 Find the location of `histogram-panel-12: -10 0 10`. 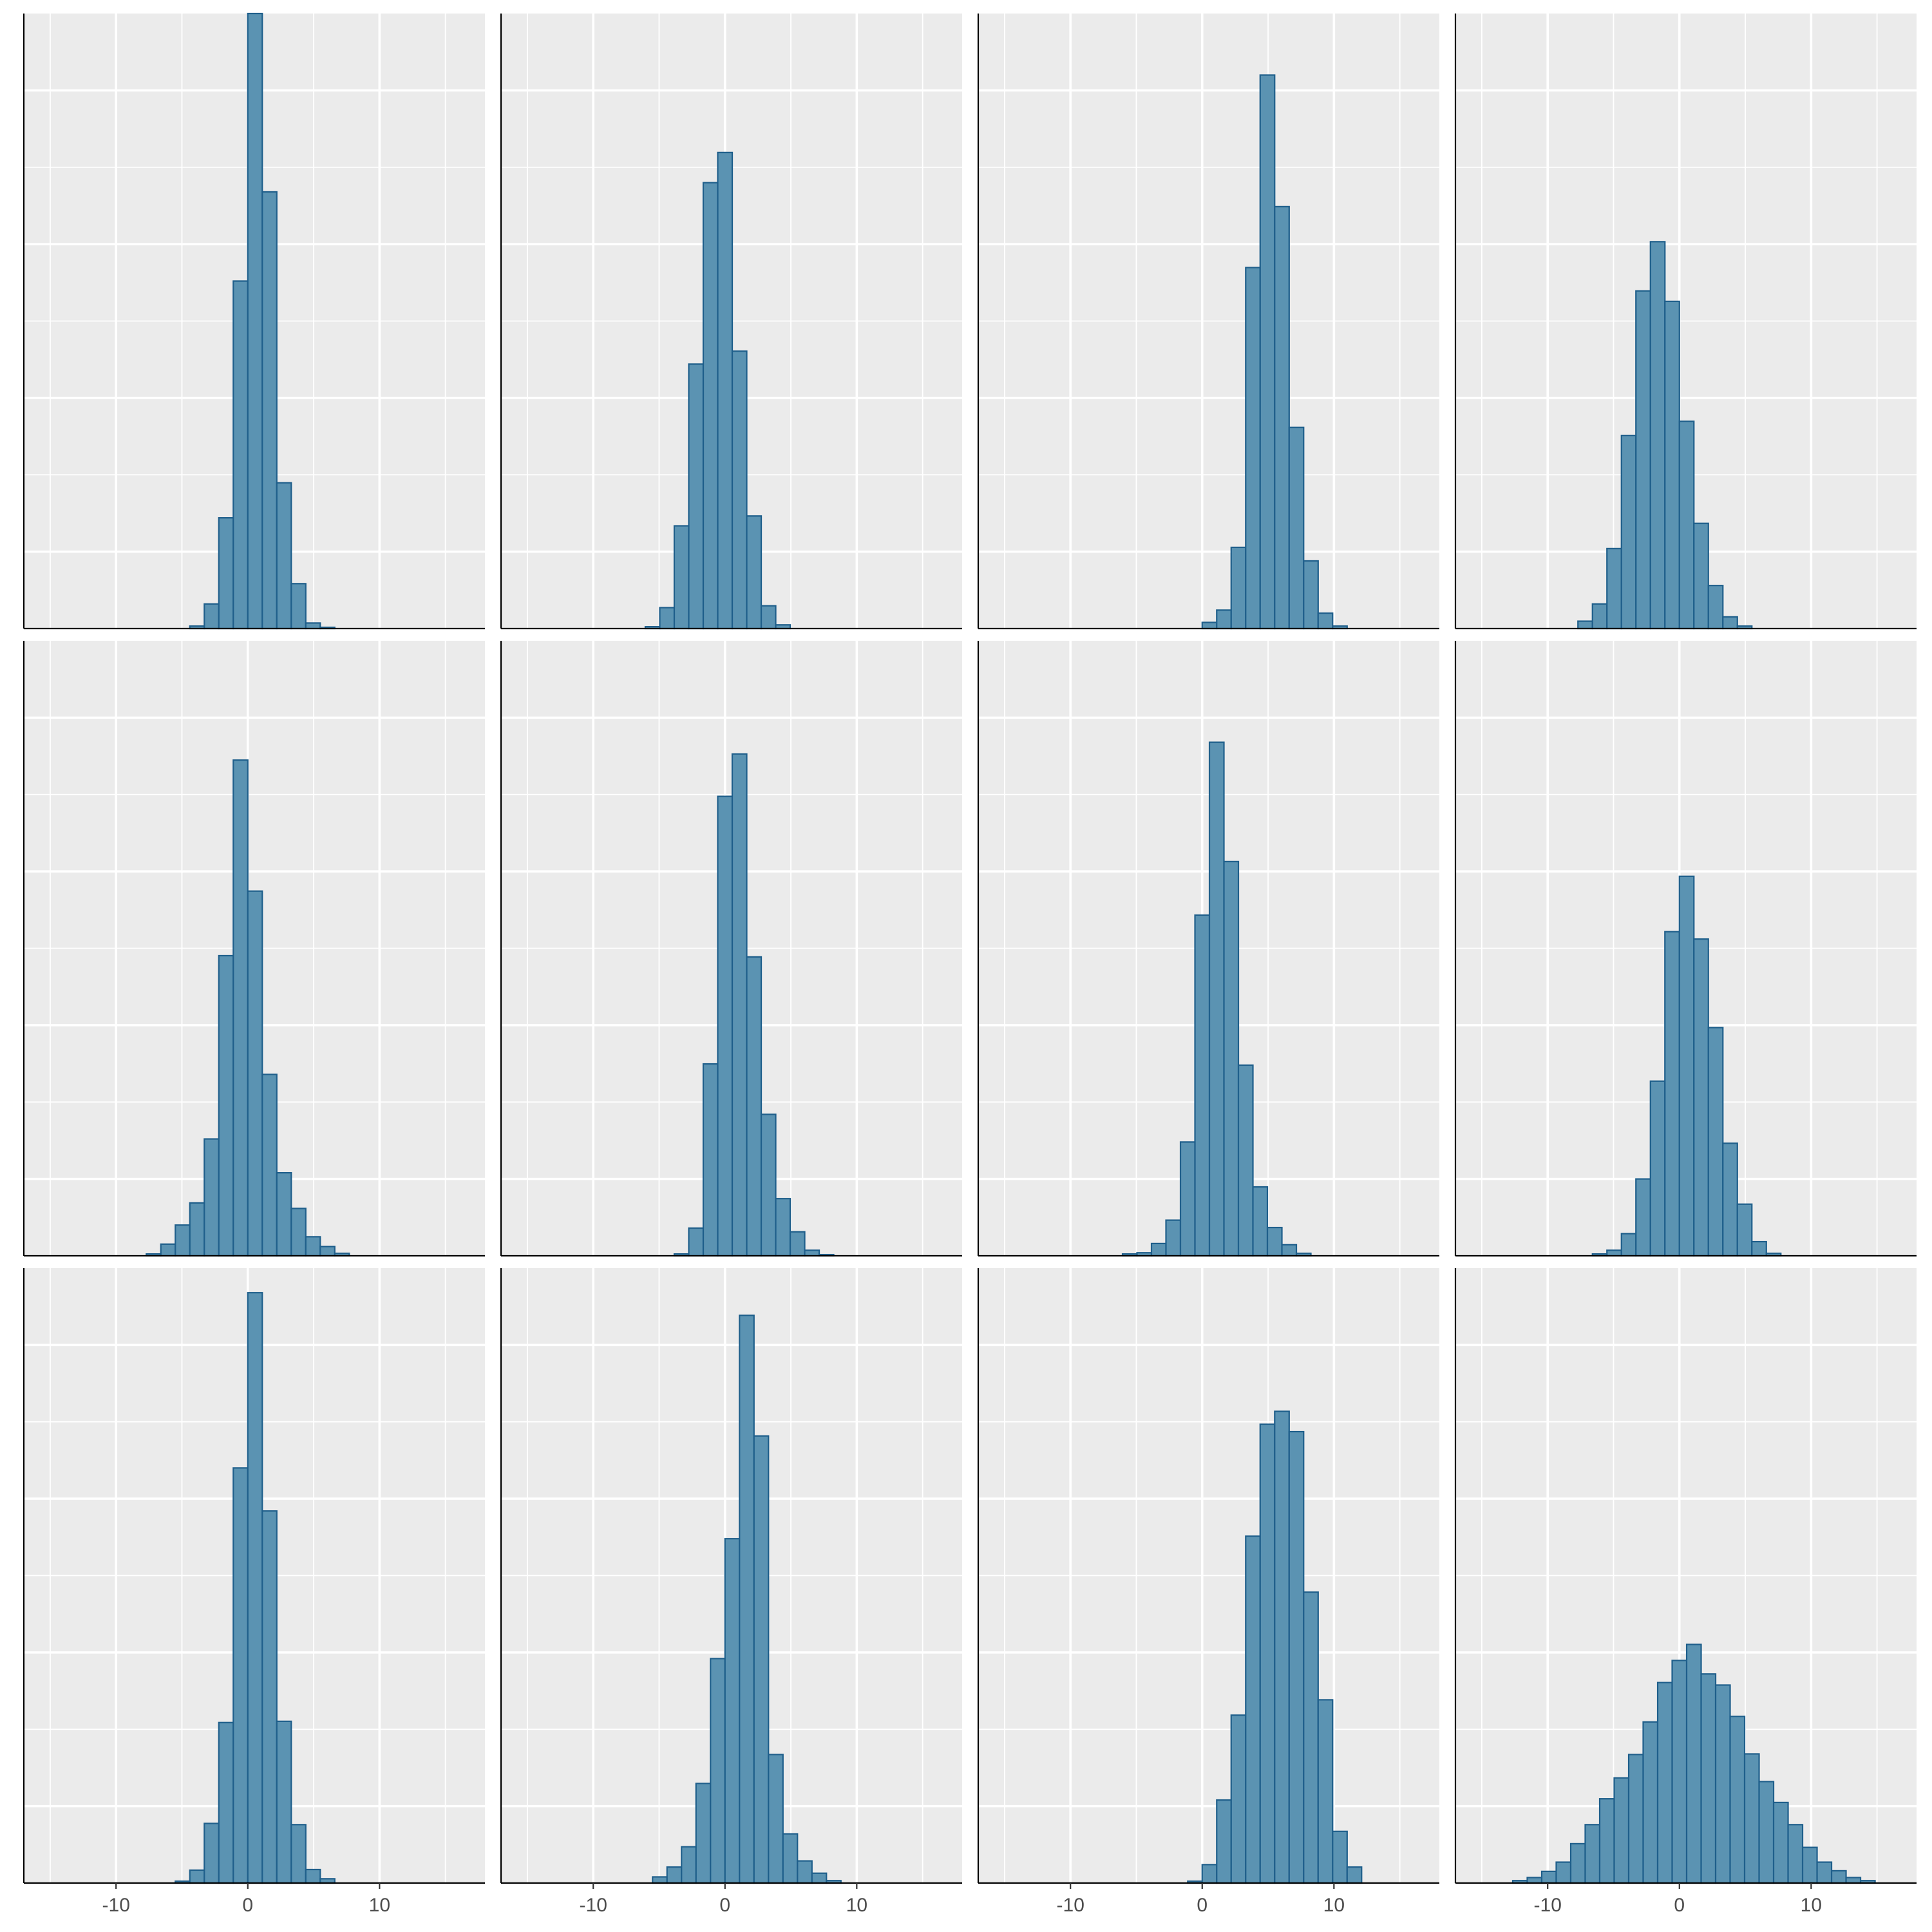

histogram-panel-12: -10 0 10 is located at coordinates (1686, 1592).